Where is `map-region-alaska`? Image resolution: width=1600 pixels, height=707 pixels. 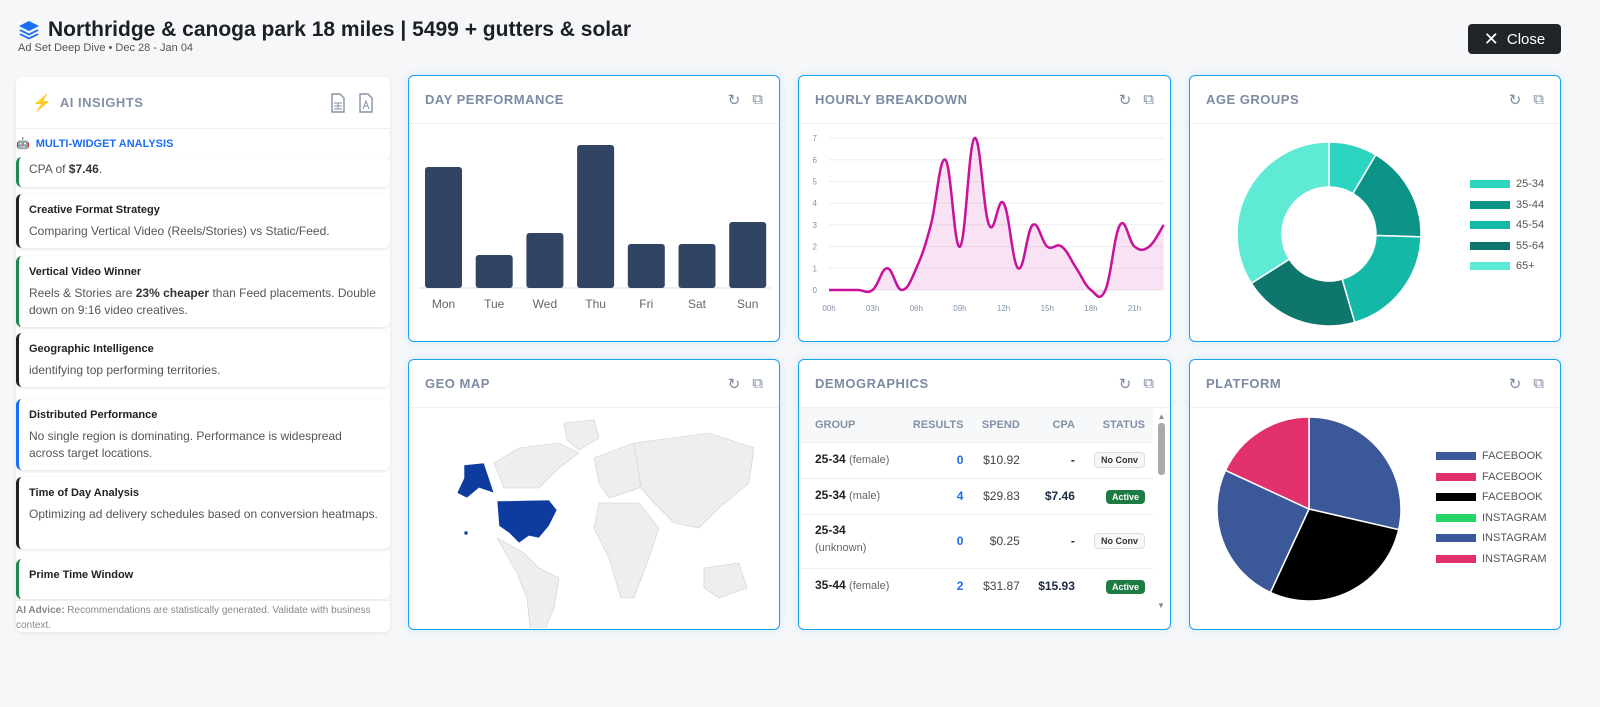 map-region-alaska is located at coordinates (475, 480).